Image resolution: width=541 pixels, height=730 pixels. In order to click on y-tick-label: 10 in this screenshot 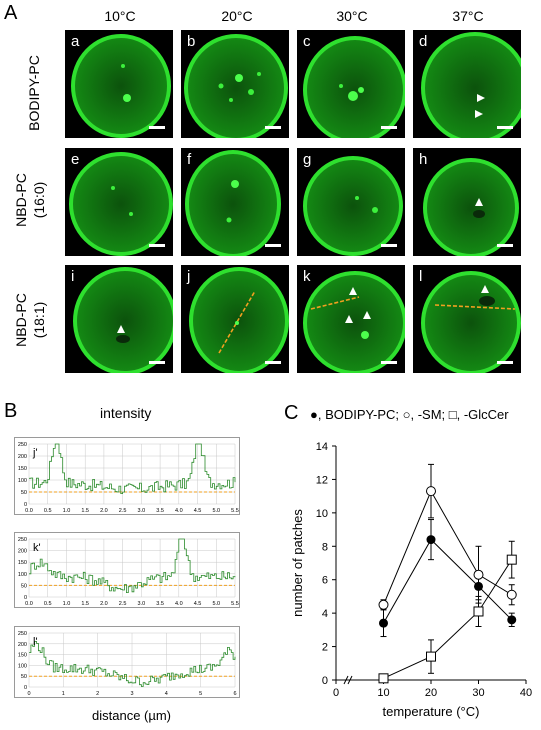, I will do `click(322, 514)`.